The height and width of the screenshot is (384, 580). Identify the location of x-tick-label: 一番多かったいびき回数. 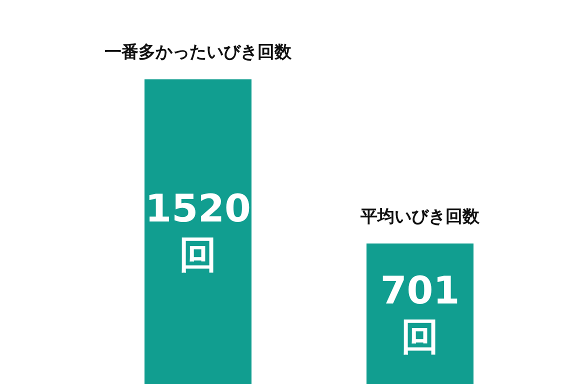
(198, 52).